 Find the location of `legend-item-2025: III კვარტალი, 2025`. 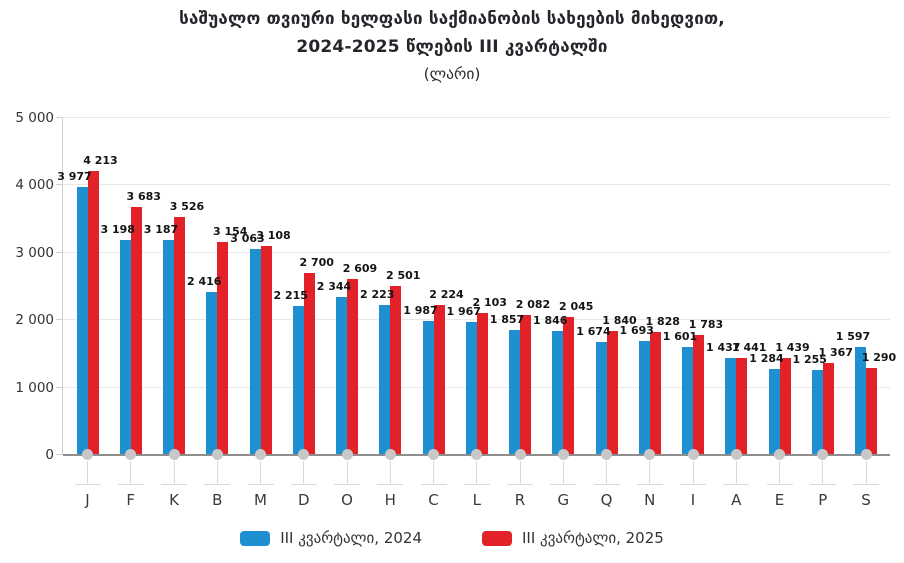

legend-item-2025: III კვარტალი, 2025 is located at coordinates (573, 538).